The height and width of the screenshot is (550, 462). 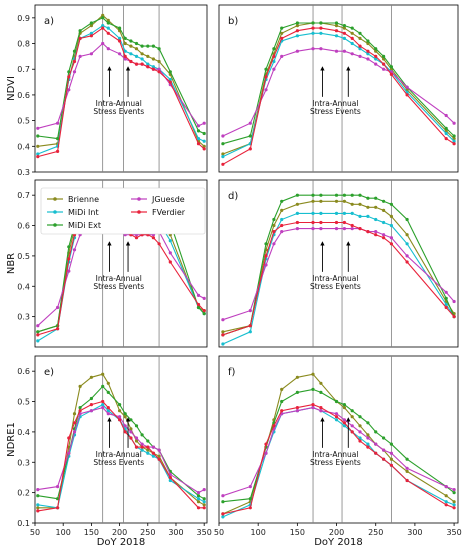 What do you see at coordinates (335, 111) in the screenshot?
I see `annotation-line-1: Stress Events` at bounding box center [335, 111].